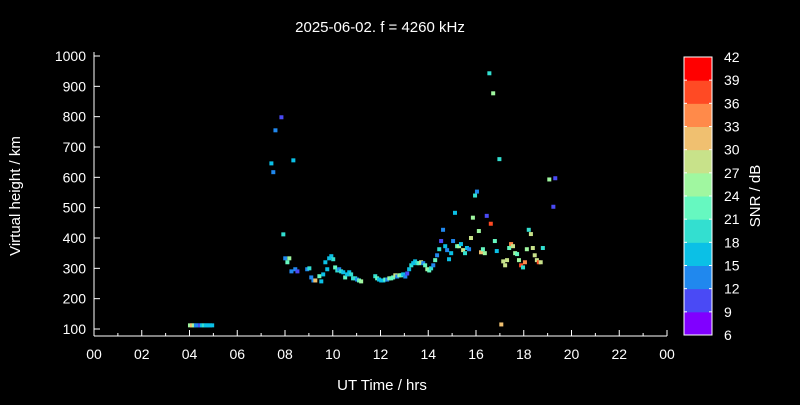  I want to click on x-tick-label: 16, so click(476, 354).